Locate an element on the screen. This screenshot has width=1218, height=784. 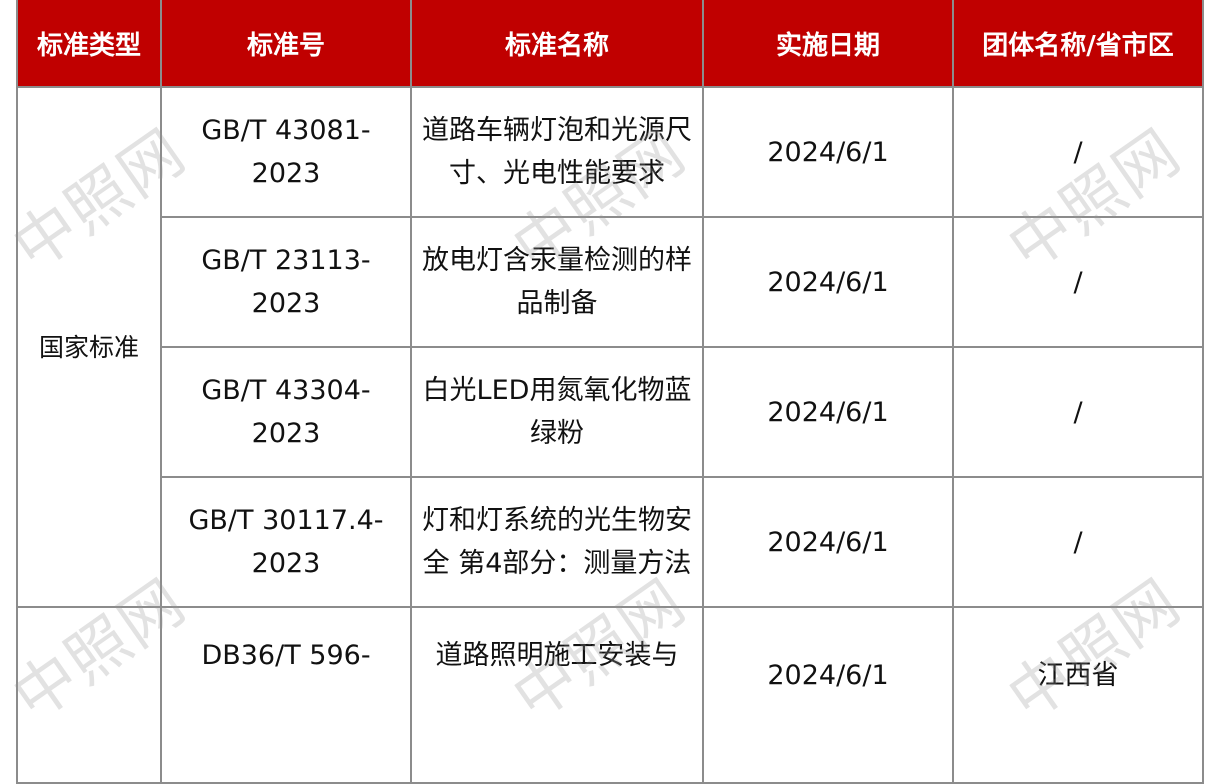
header-row: 标准类型 标准号 标准名称 实施日期 团体名称/省市区 is located at coordinates (610, 44).